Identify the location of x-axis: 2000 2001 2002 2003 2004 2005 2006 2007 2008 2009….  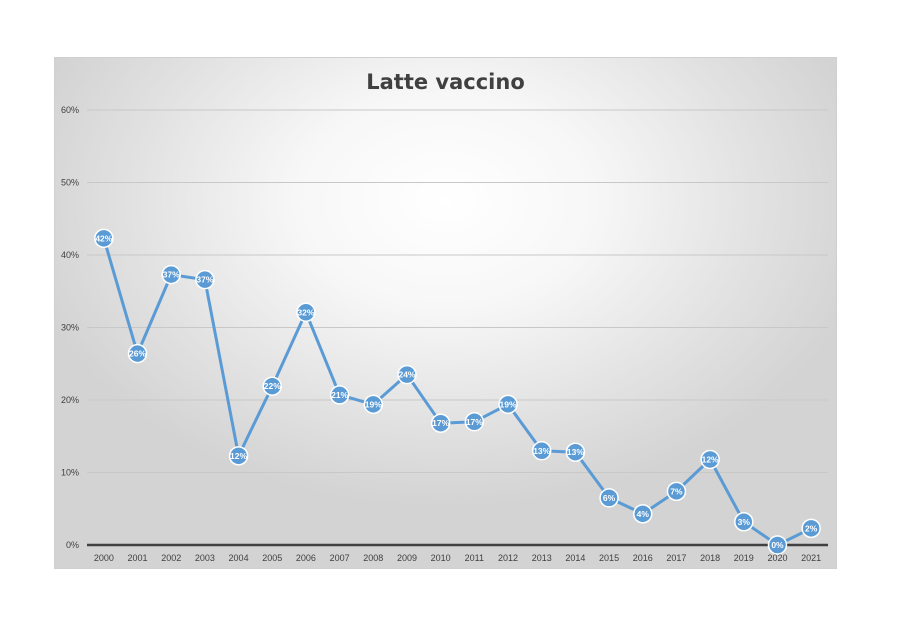
(457, 553).